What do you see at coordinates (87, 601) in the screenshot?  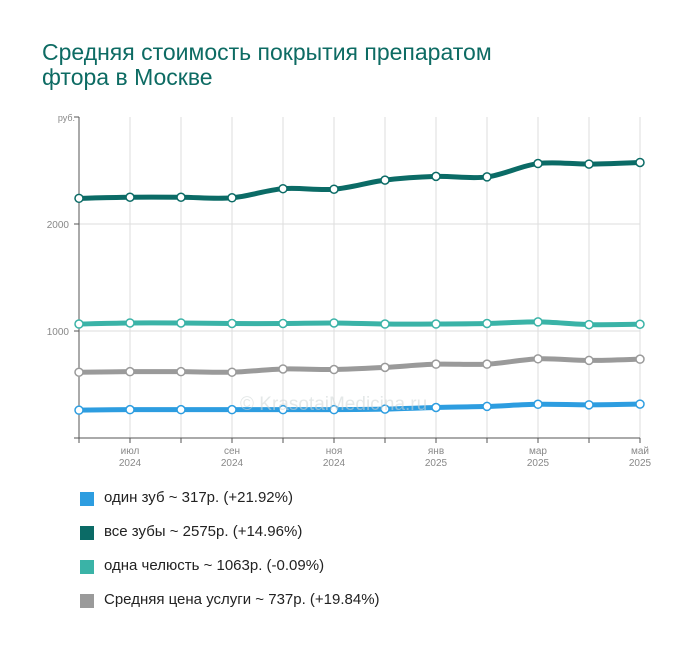 I see `legend-swatch-average-price` at bounding box center [87, 601].